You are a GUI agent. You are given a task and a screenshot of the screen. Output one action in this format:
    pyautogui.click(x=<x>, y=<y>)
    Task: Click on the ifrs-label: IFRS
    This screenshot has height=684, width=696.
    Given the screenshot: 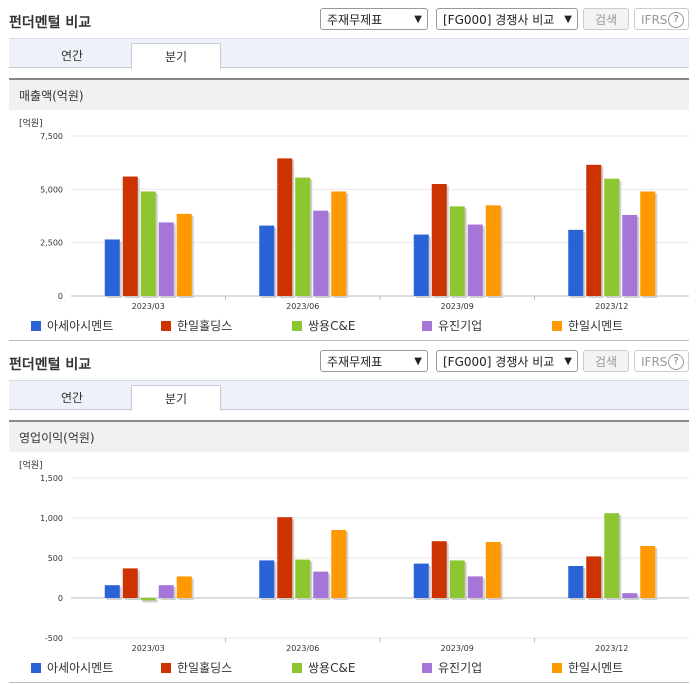 What is the action you would take?
    pyautogui.click(x=654, y=362)
    